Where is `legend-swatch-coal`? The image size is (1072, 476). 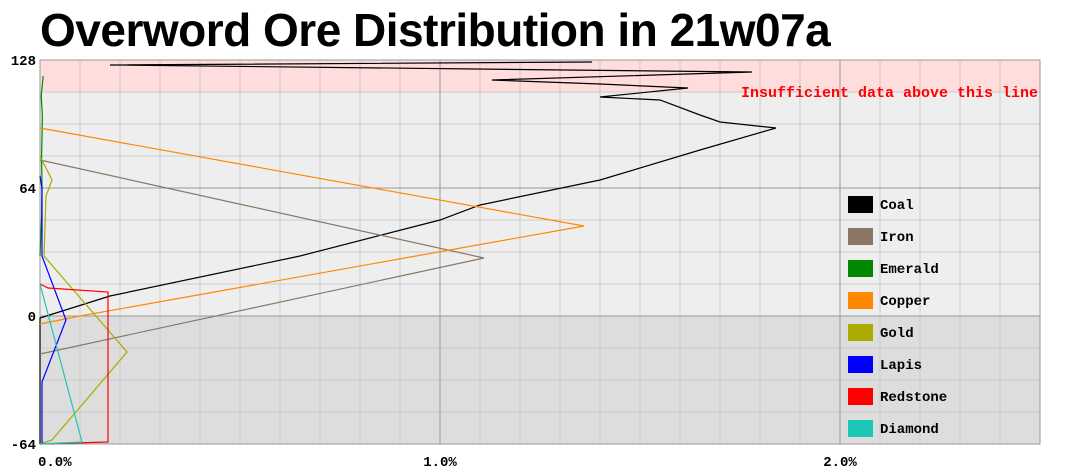
legend-swatch-coal is located at coordinates (860, 204).